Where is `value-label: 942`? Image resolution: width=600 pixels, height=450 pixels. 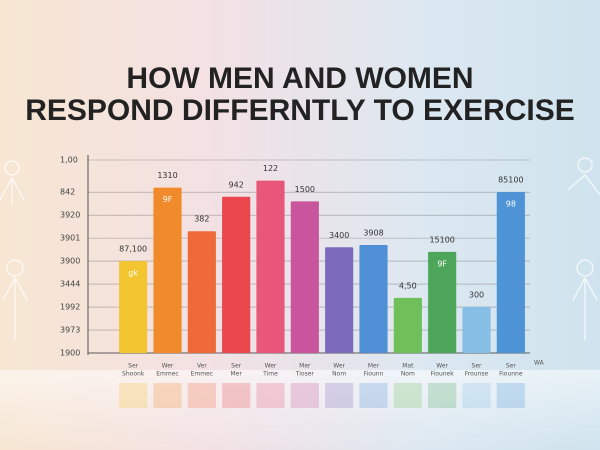 value-label: 942 is located at coordinates (236, 184).